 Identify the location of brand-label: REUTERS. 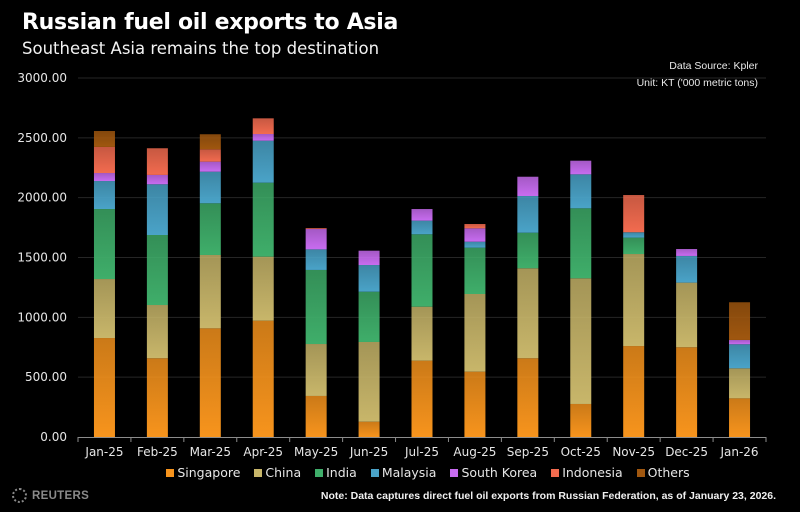
(61, 495).